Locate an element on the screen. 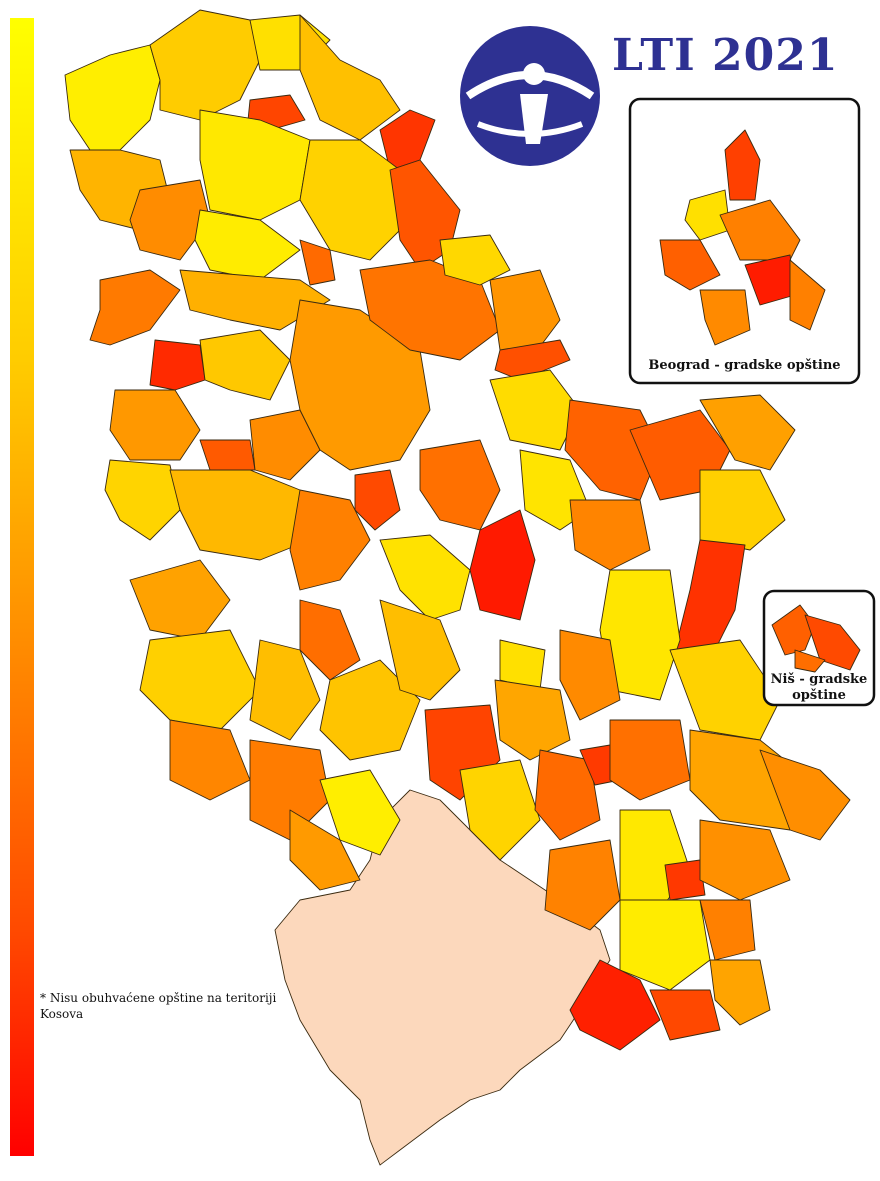 This screenshot has height=1181, width=880. inset-belgrade-yellow is located at coordinates (707, 215).